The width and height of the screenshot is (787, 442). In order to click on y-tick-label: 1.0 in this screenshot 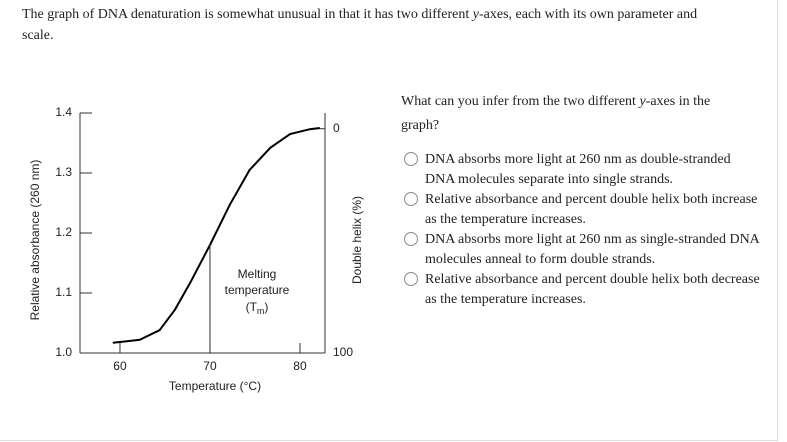, I will do `click(63, 352)`.